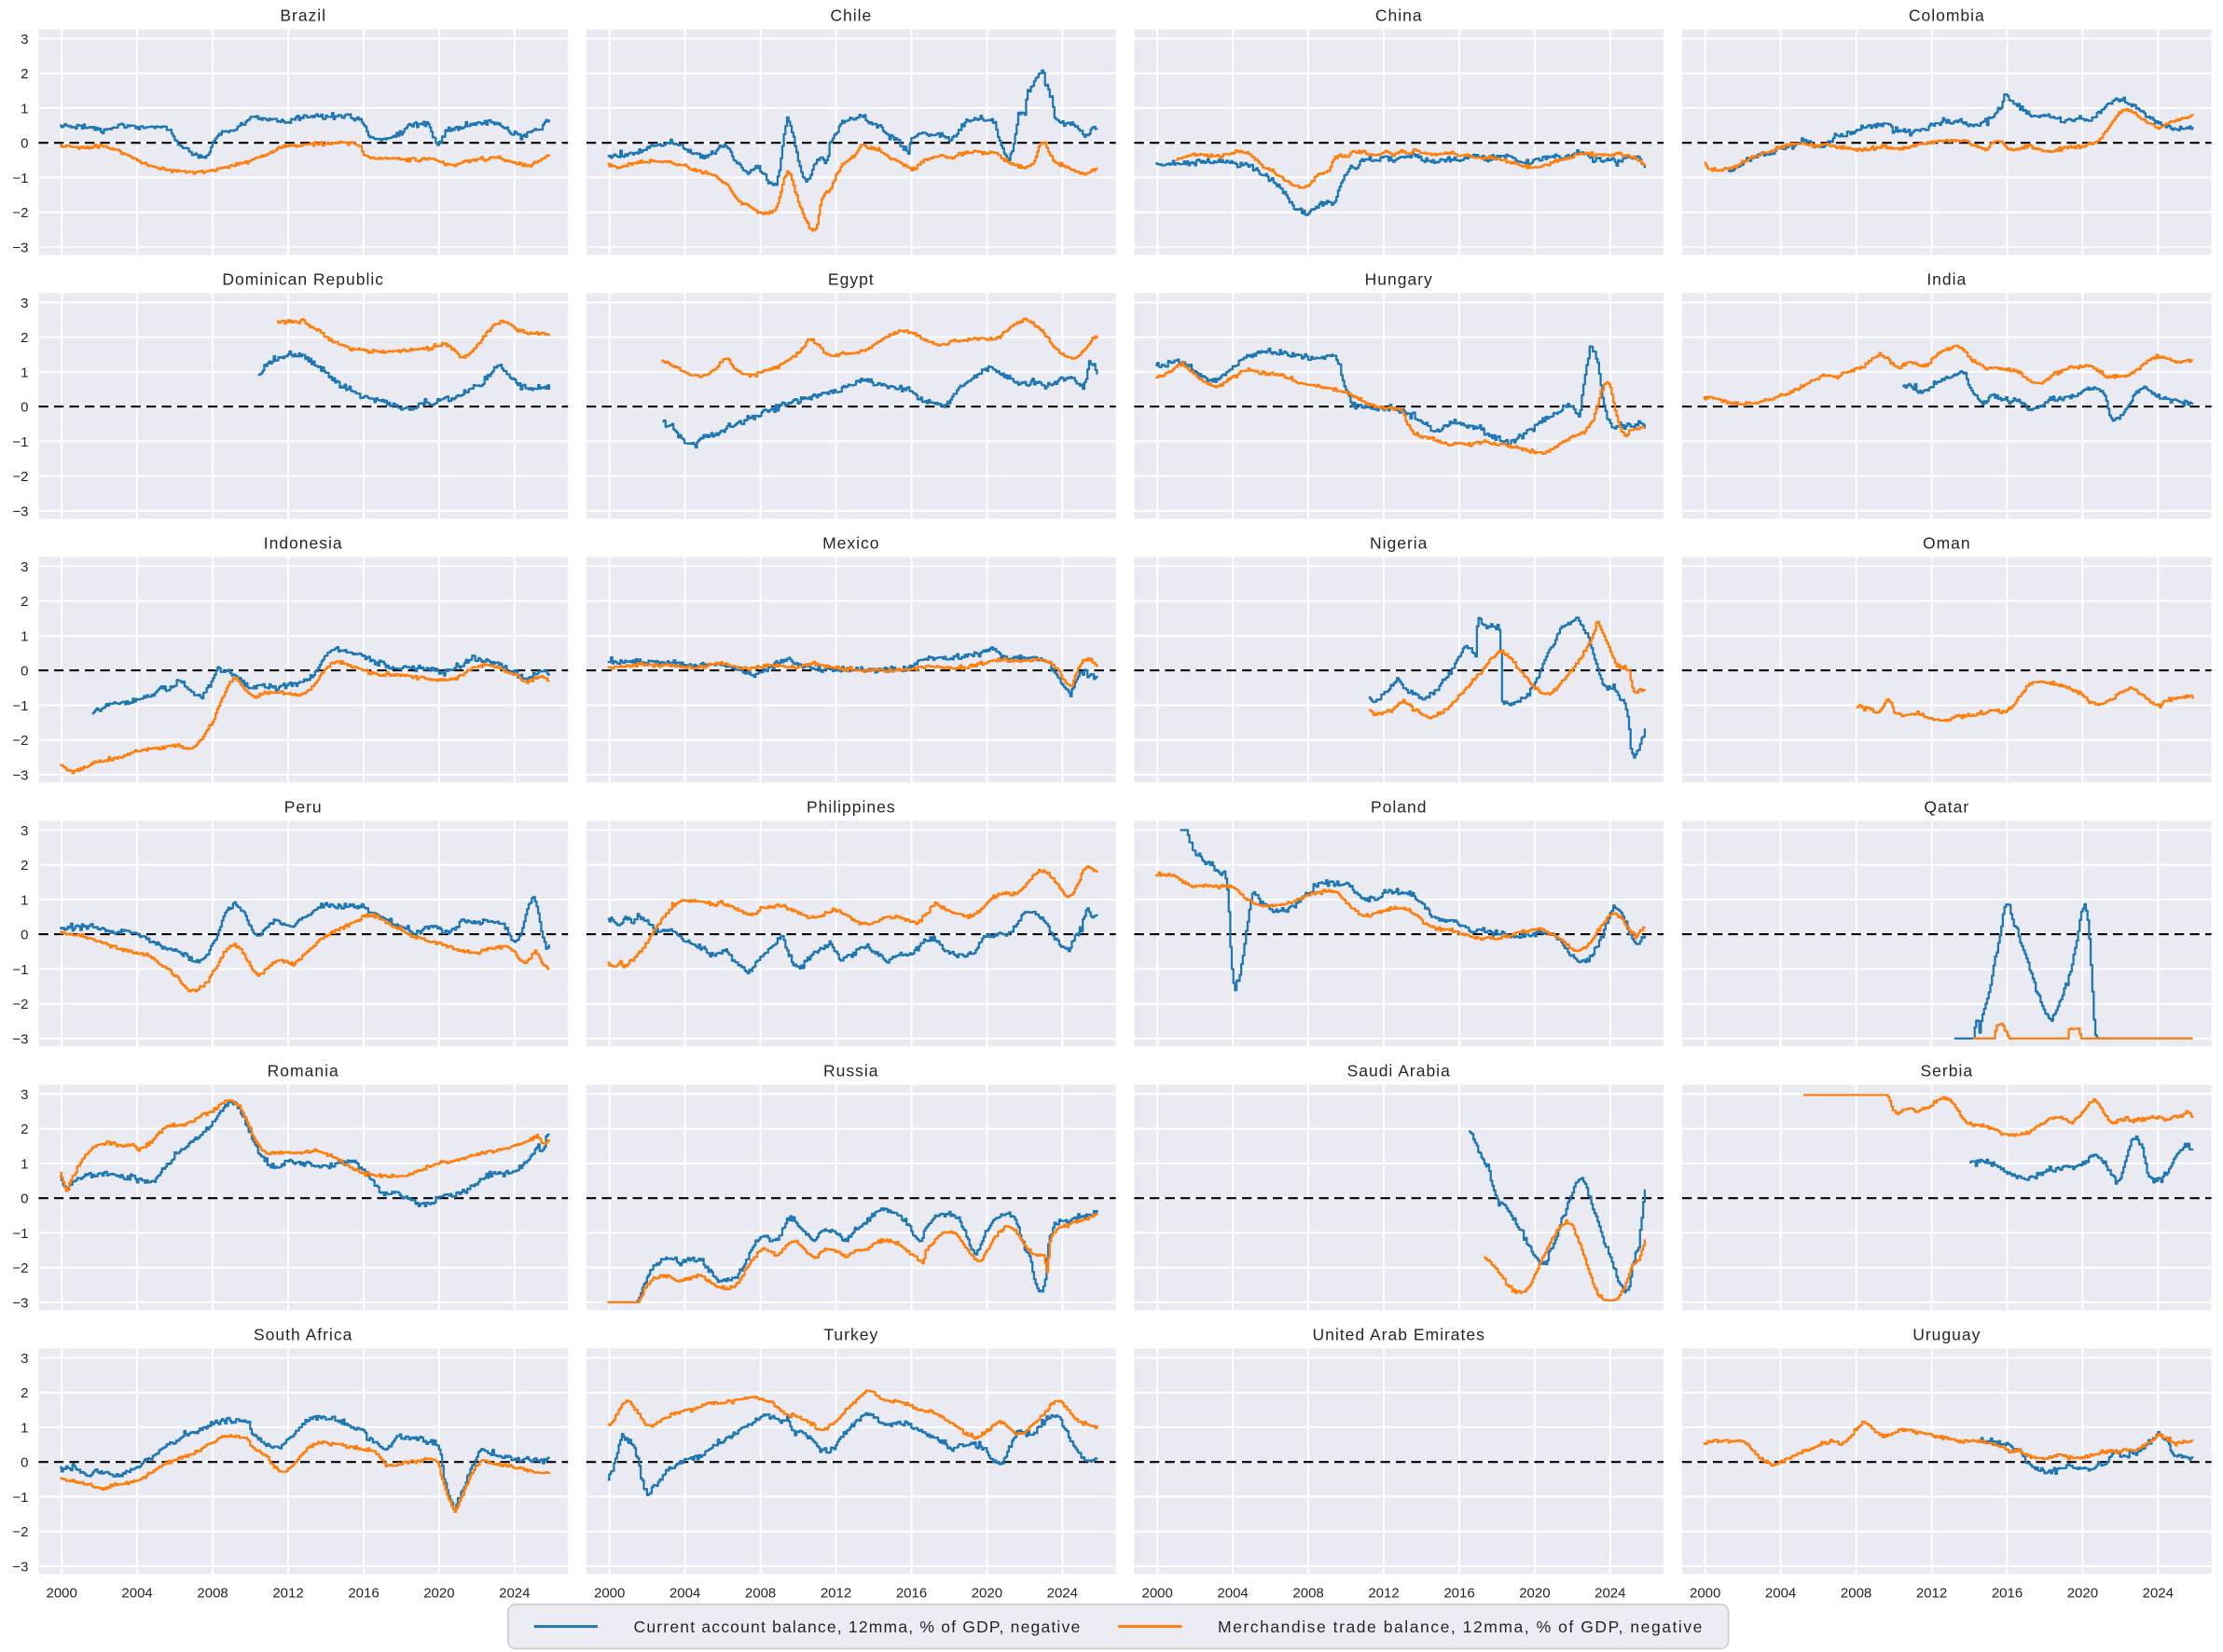  Describe the element at coordinates (1947, 16) in the screenshot. I see `svg-text: Colombia` at that location.